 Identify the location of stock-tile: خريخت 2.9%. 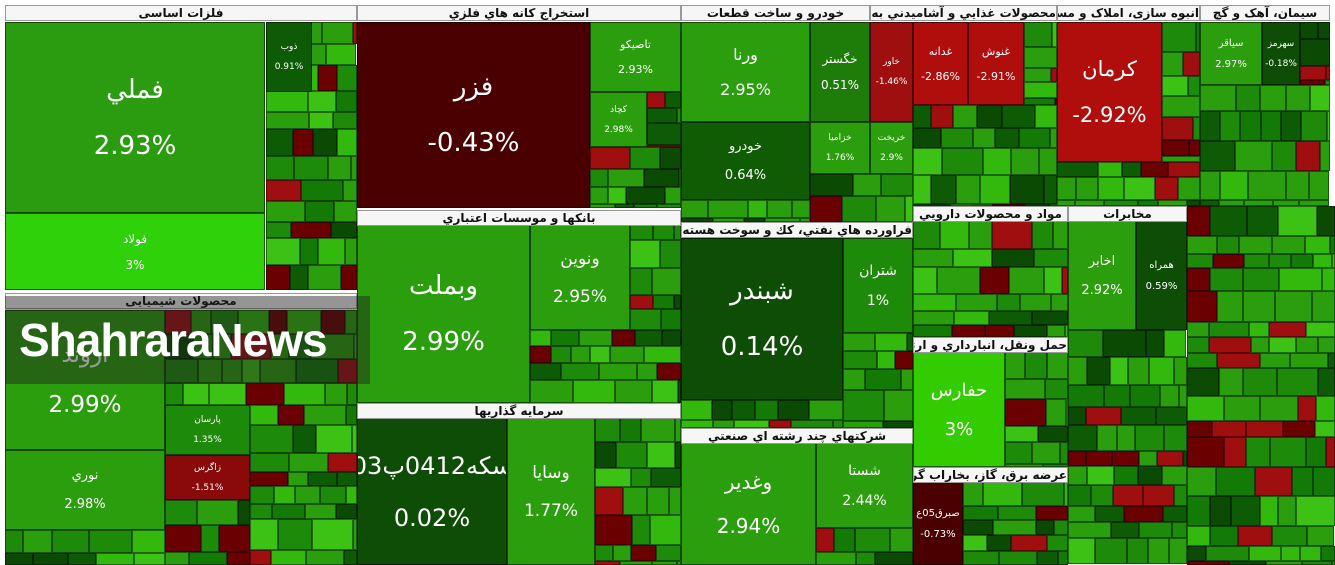
(891, 148).